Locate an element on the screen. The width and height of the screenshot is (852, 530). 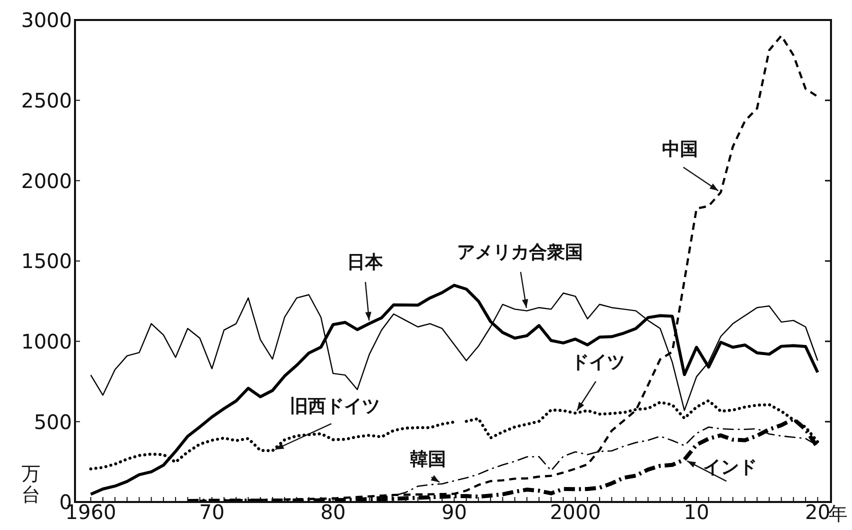
series-label: 韓国 is located at coordinates (428, 459).